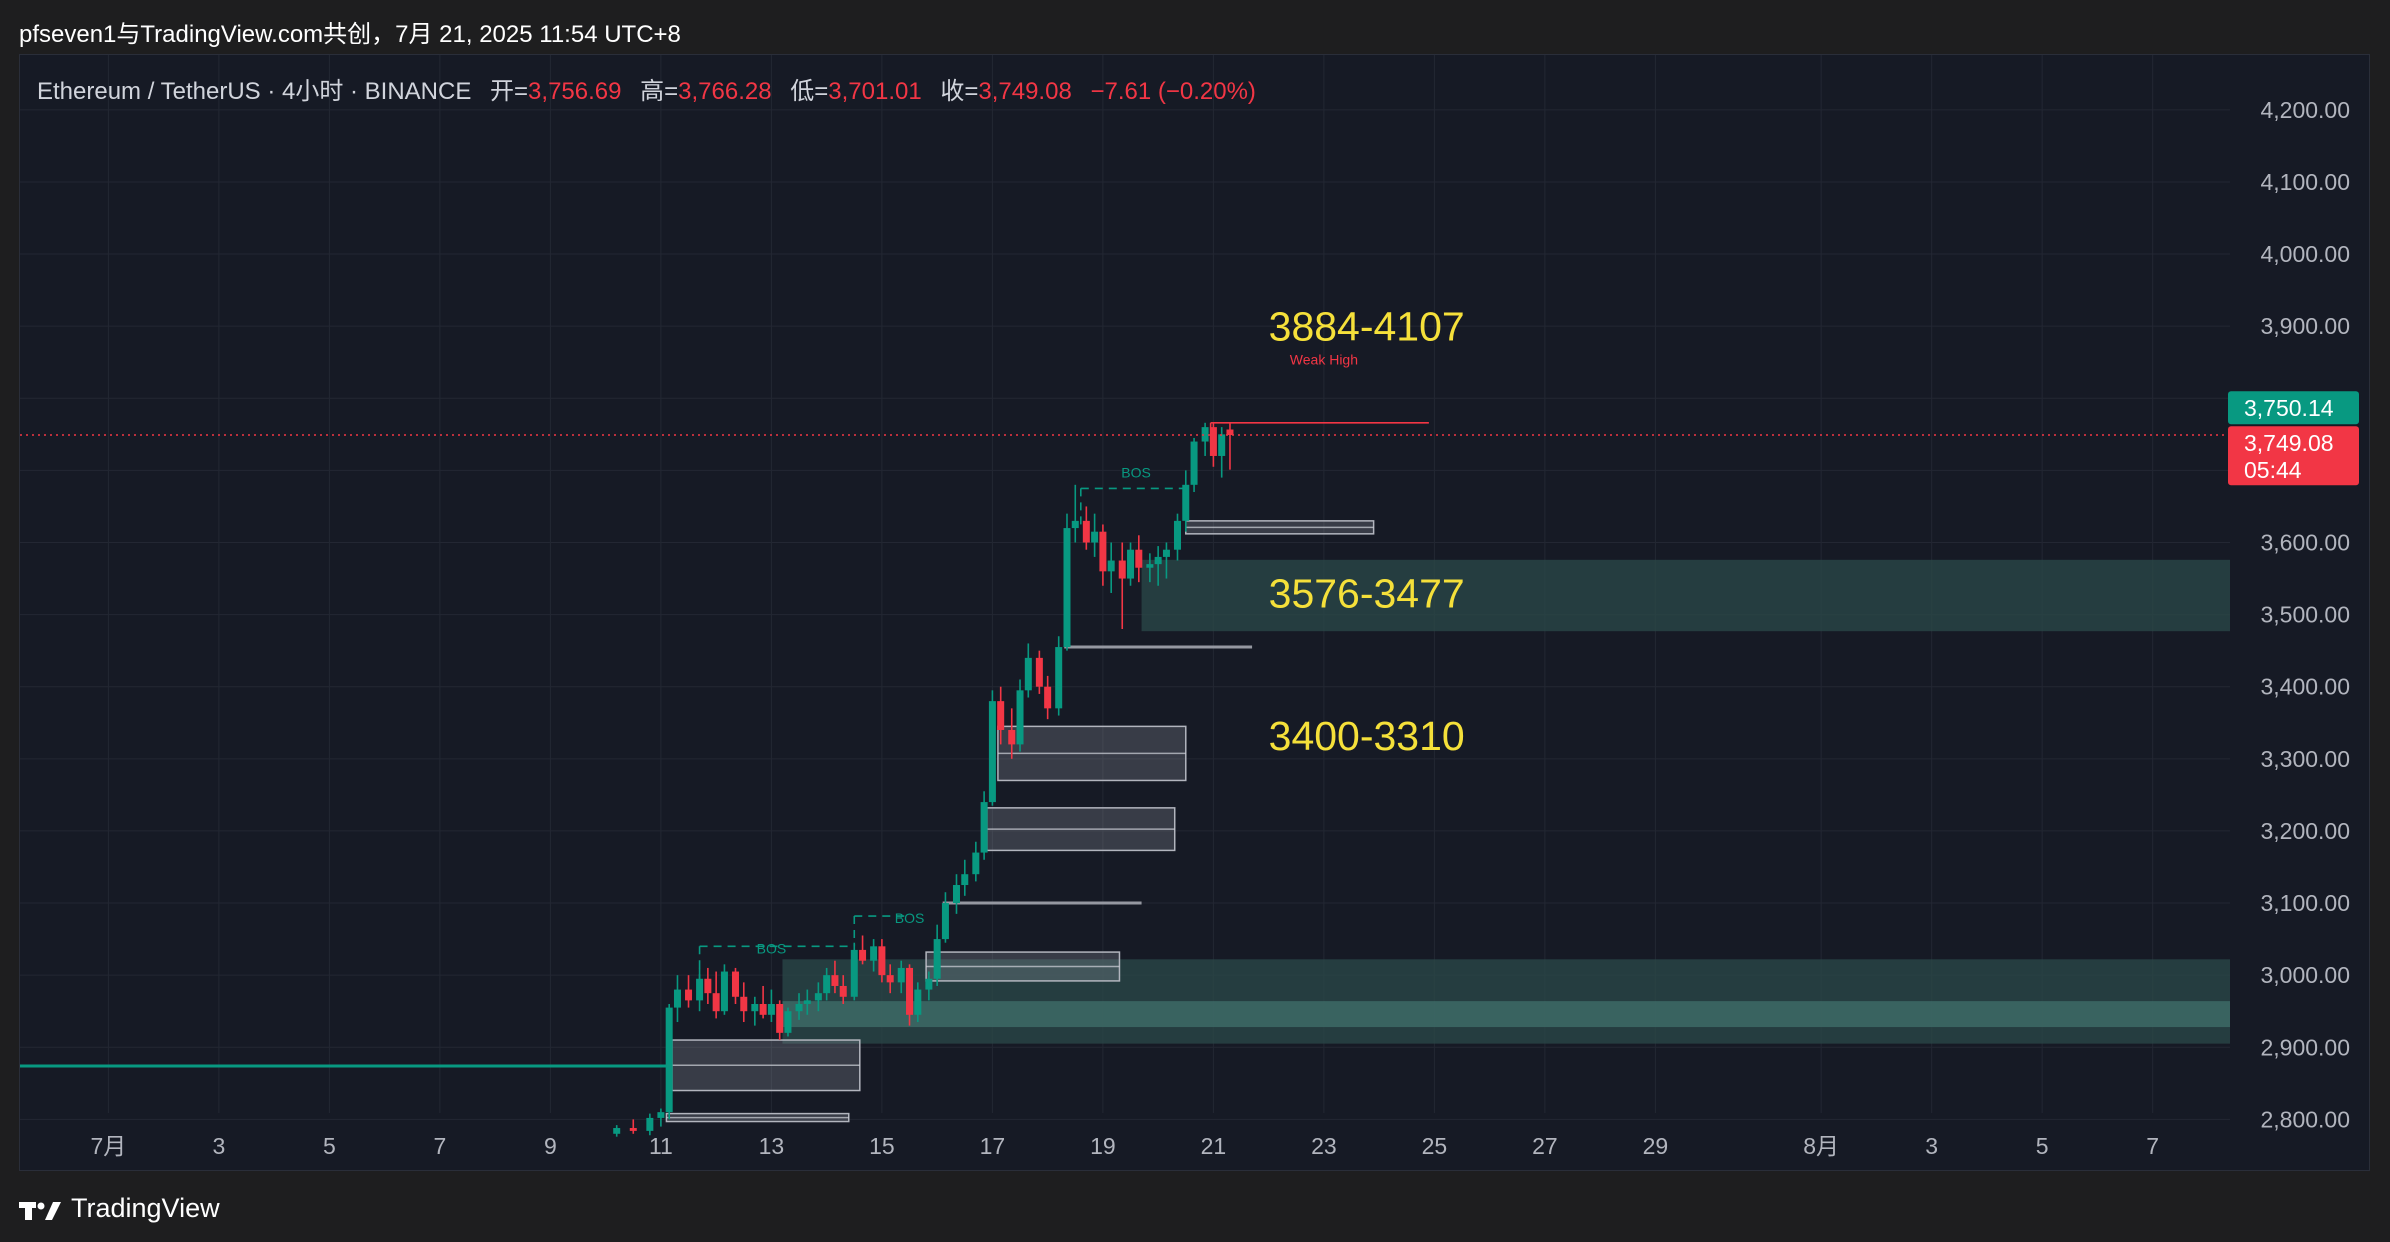 This screenshot has width=2390, height=1242. I want to click on y-tick-label: 3,200.00, so click(2305, 831).